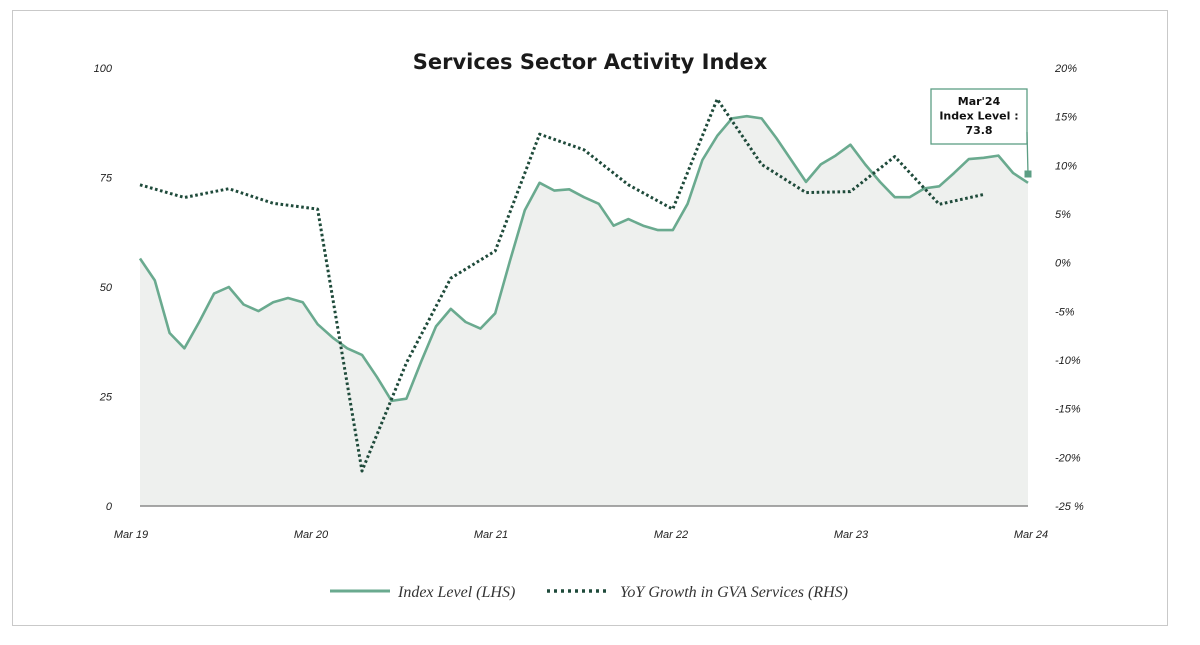  I want to click on right-tick-label: -10%, so click(1068, 361).